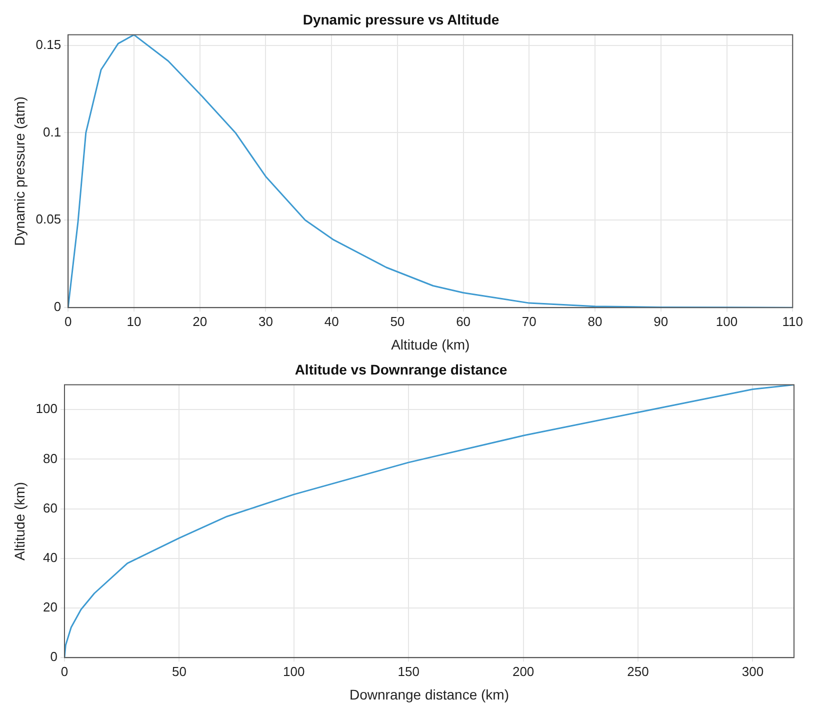 This screenshot has height=718, width=814. I want to click on y-tick-label: 40, so click(50, 557).